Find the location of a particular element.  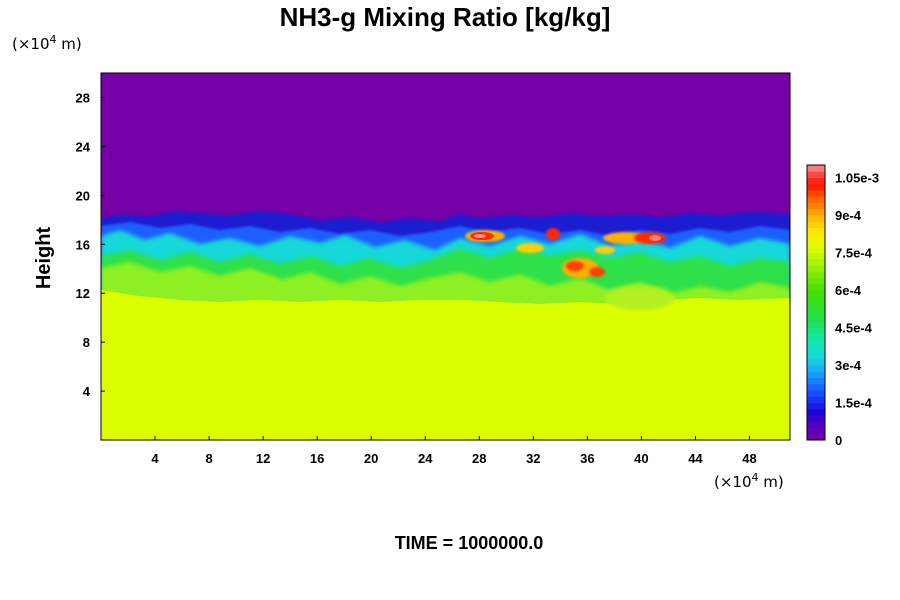

chart-title: NH3-g Mixing Ratio [kg/kg] is located at coordinates (445, 17).